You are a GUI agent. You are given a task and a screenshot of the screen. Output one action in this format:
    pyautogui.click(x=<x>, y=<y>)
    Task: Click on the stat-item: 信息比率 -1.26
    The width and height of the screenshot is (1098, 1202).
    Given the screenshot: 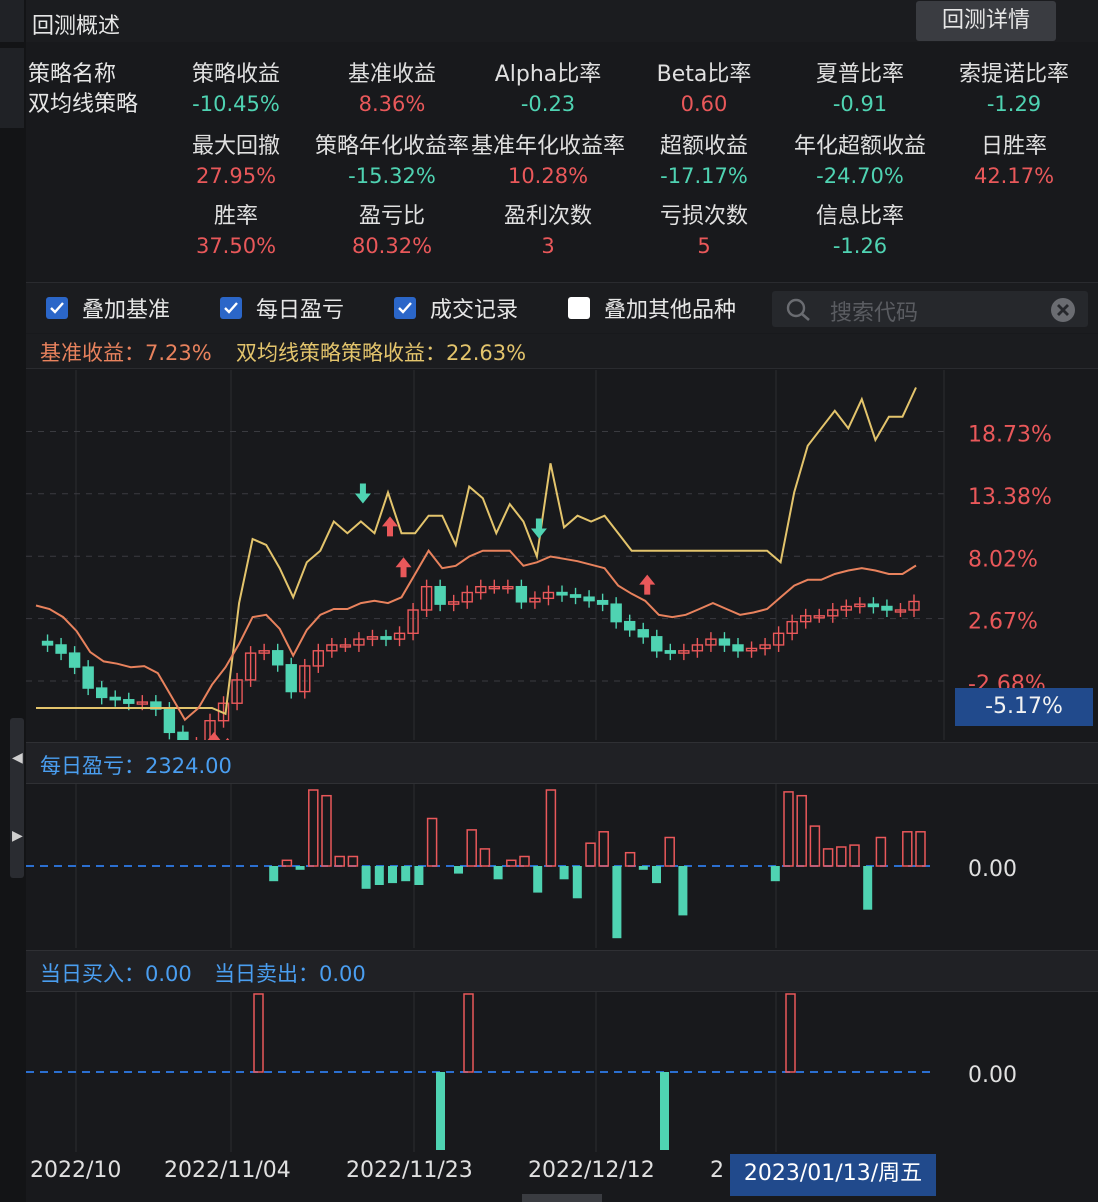 What is the action you would take?
    pyautogui.click(x=860, y=231)
    